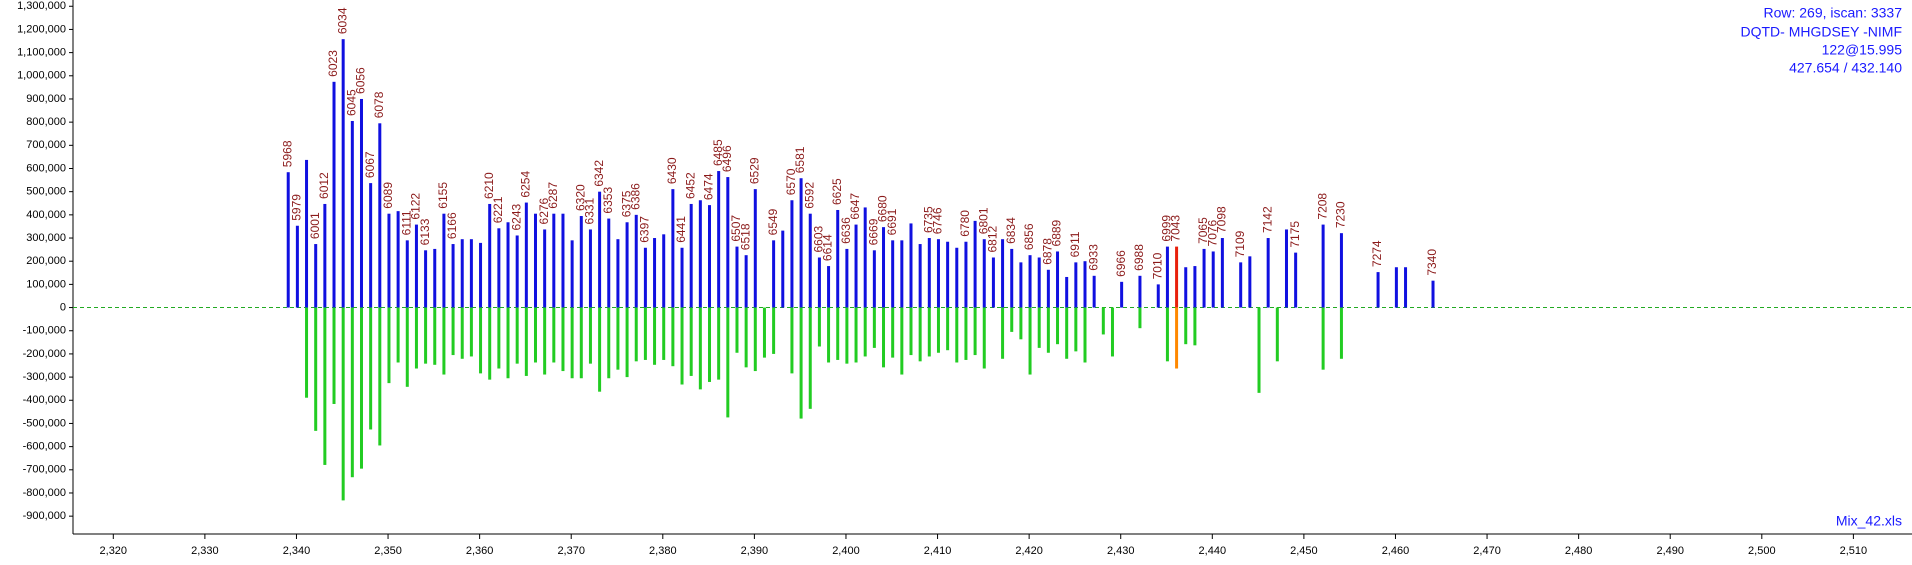 The height and width of the screenshot is (565, 1912). I want to click on peak-label: 6746, so click(938, 220).